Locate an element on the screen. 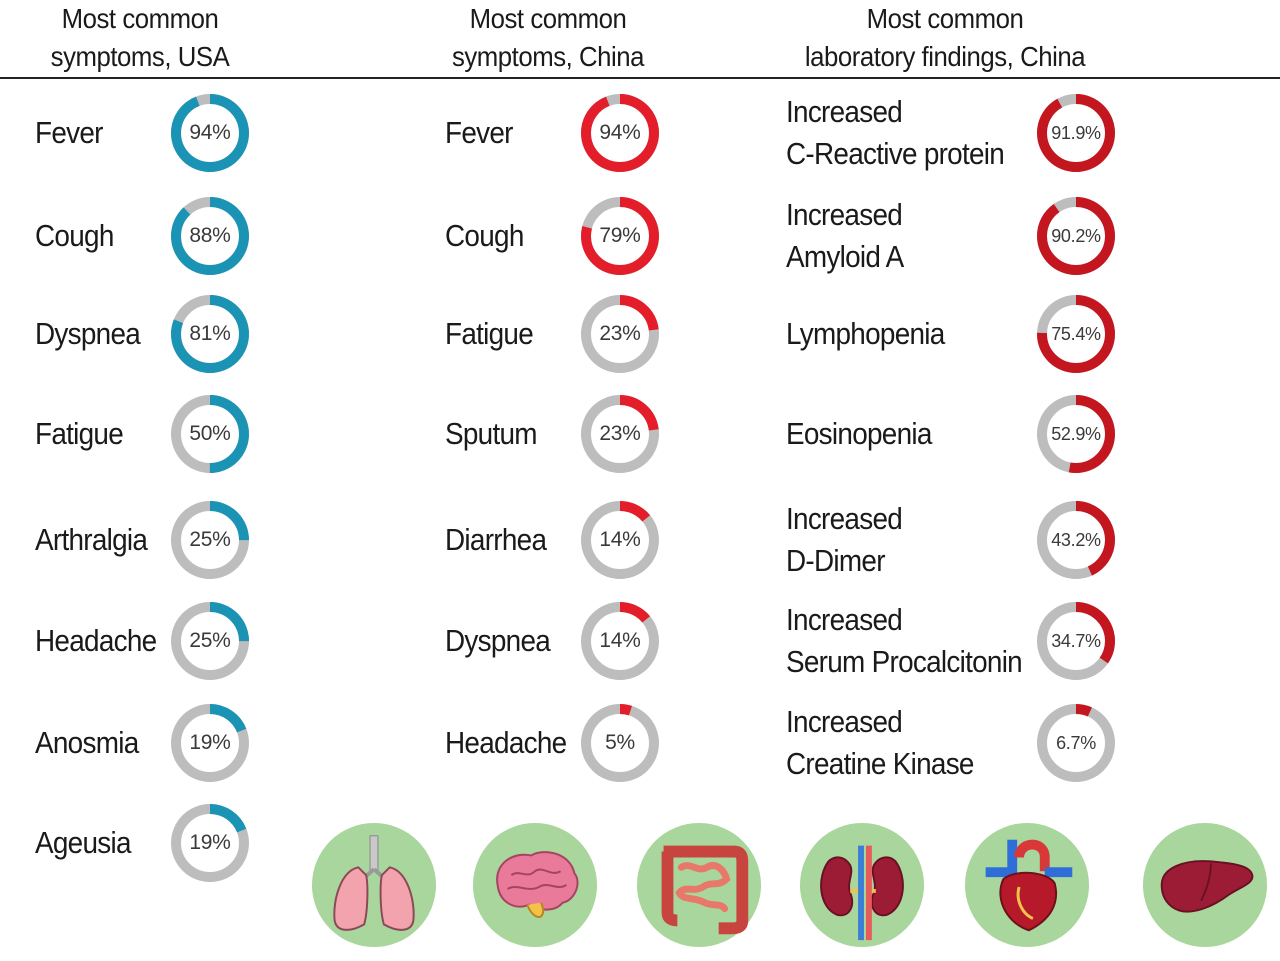 This screenshot has height=961, width=1280. category-label: Increased C-Reactive protein is located at coordinates (895, 132).